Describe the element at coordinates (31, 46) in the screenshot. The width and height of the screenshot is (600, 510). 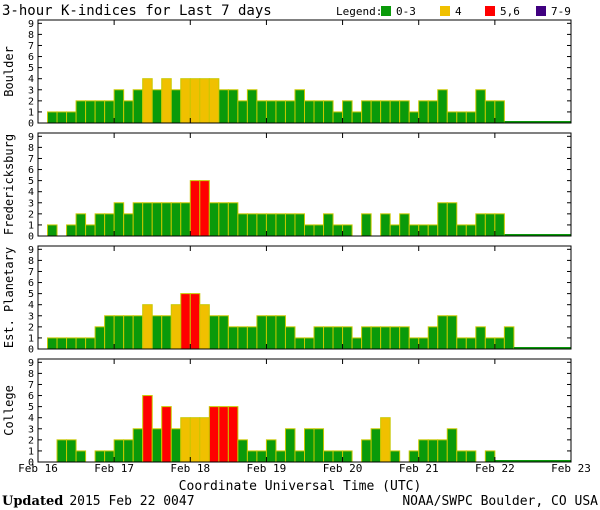
I see `y-tick-label: 7` at that location.